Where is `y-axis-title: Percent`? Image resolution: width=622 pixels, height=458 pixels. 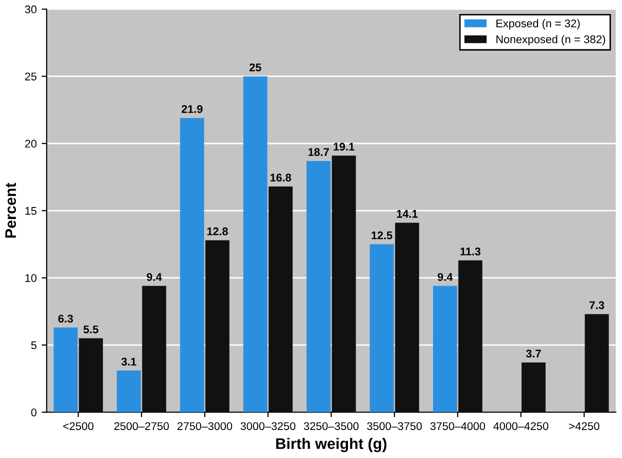 y-axis-title: Percent is located at coordinates (10, 210).